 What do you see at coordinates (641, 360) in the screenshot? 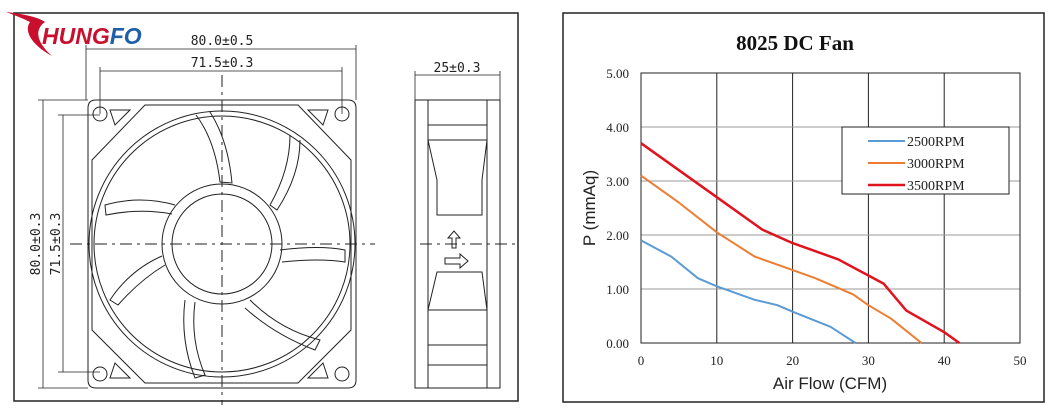
I see `x-tick-label: 0` at bounding box center [641, 360].